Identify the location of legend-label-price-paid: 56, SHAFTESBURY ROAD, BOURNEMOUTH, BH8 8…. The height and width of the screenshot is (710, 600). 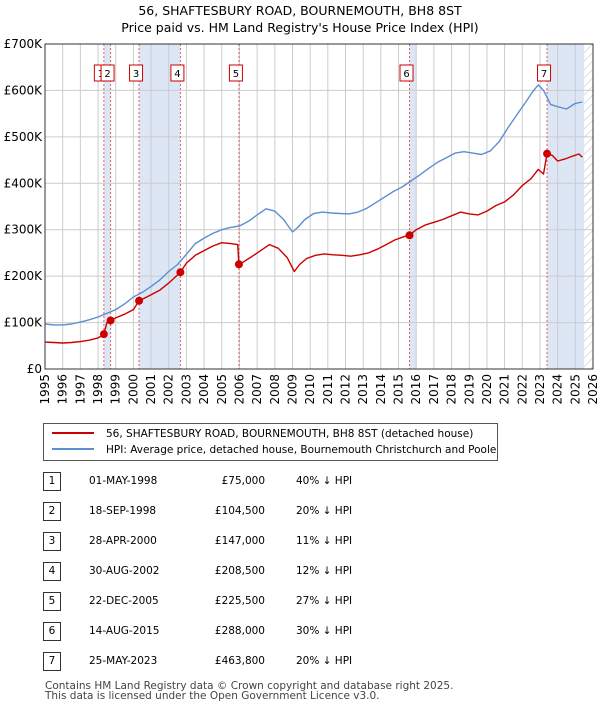
(290, 434).